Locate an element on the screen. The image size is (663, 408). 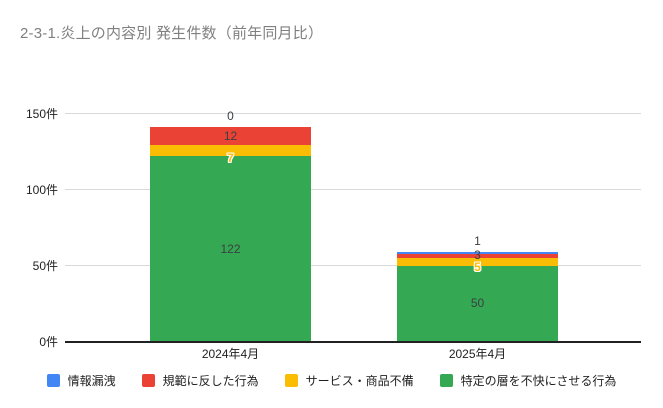
bar-segment-2025年4月-特定の層を不快にさせる行為 is located at coordinates (477, 303).